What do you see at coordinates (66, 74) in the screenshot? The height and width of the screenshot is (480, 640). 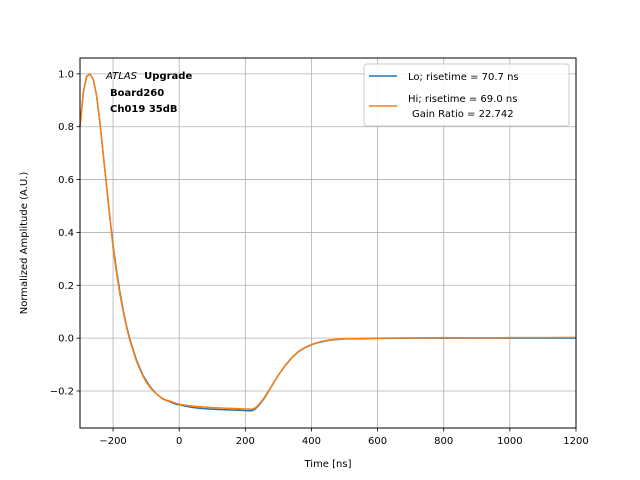 I see `y-tick-label: 1.0` at bounding box center [66, 74].